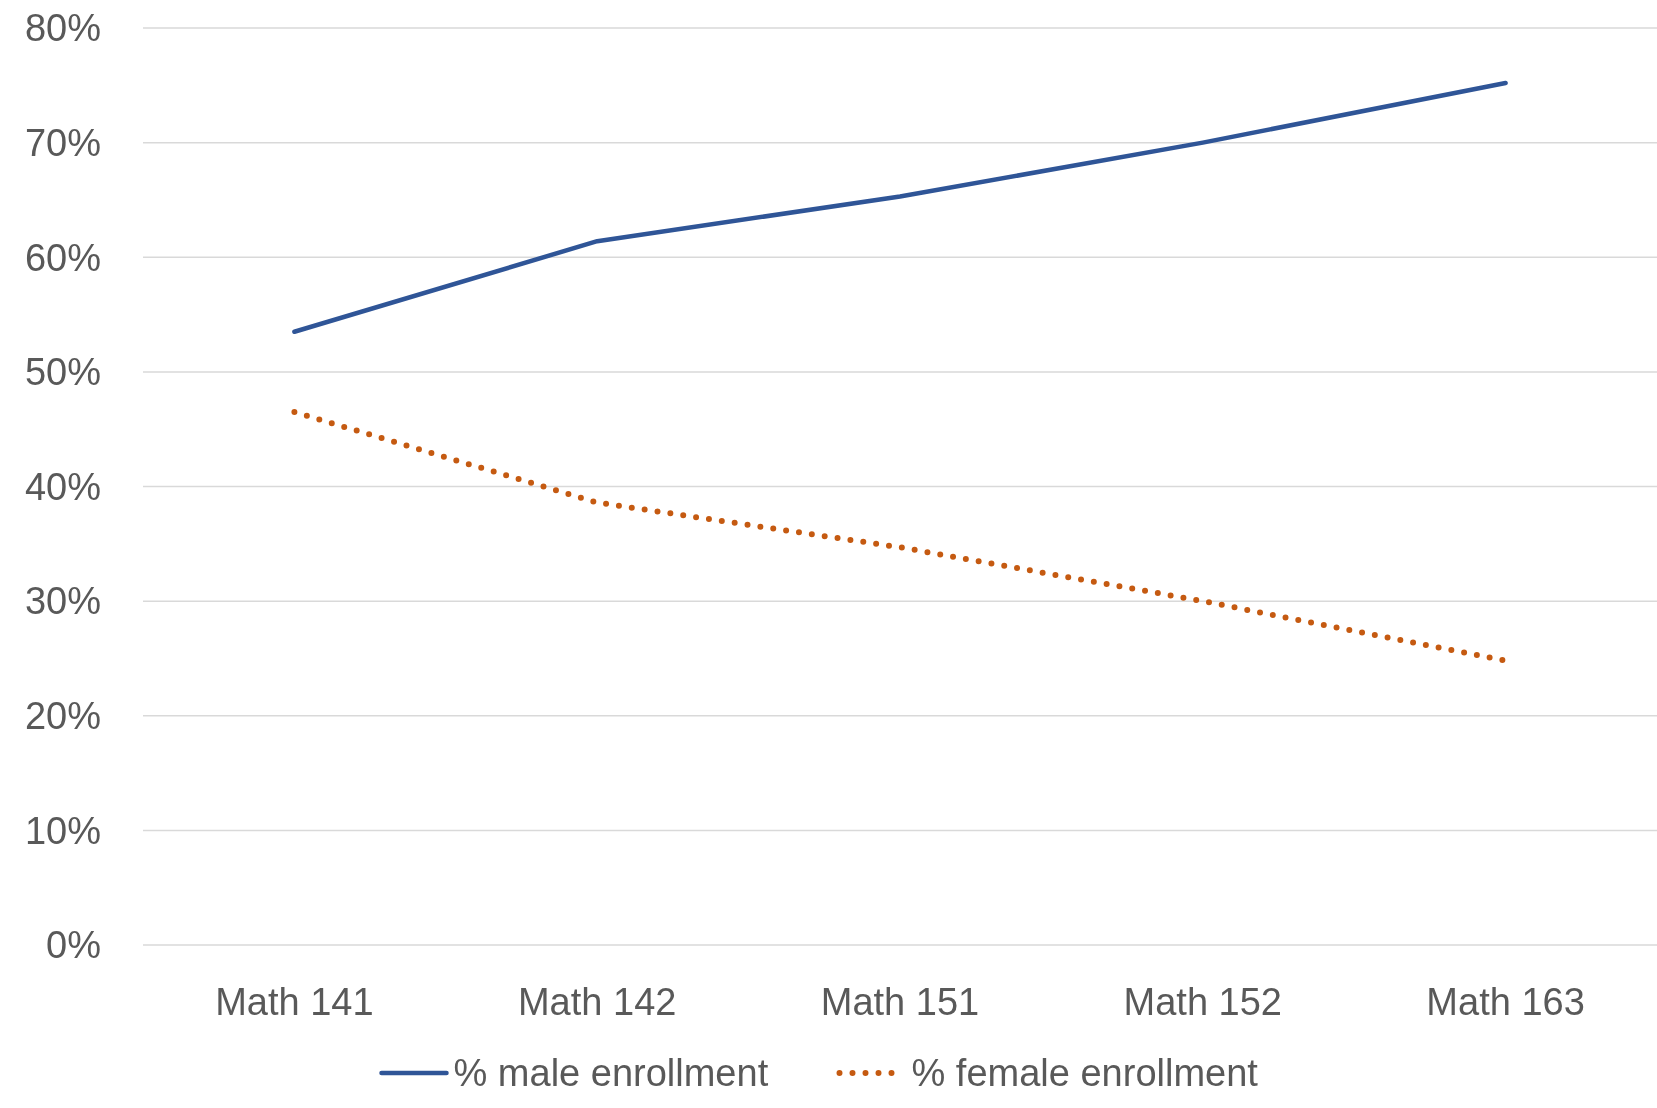  What do you see at coordinates (62, 257) in the screenshot?
I see `y-tick-label: 60%` at bounding box center [62, 257].